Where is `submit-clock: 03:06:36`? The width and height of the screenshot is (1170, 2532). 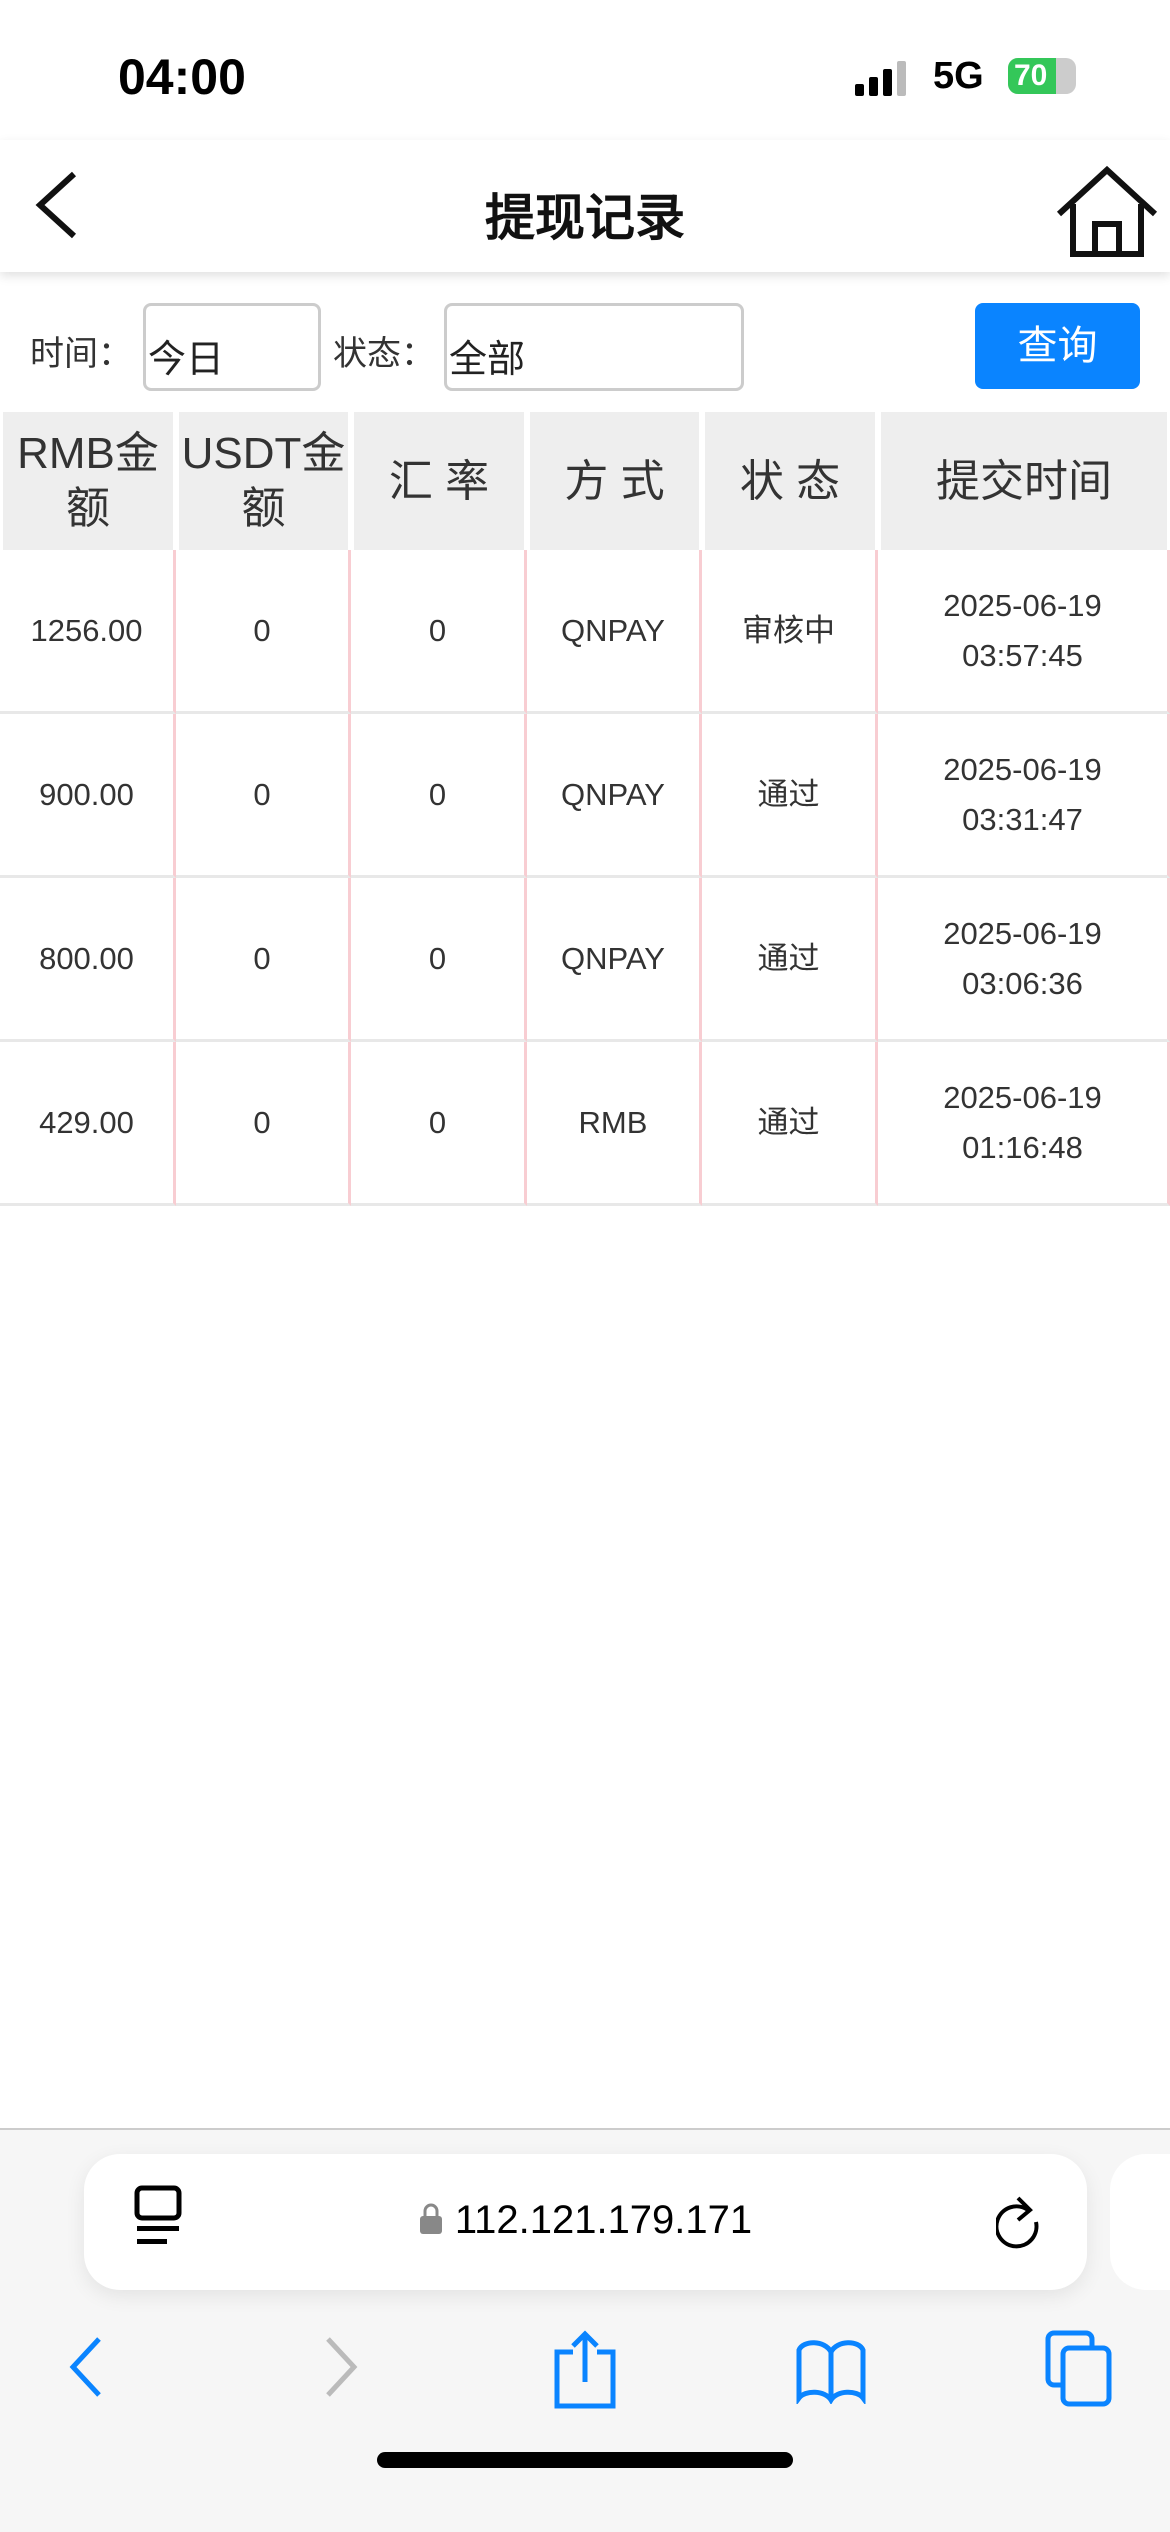
submit-clock: 03:06:36 is located at coordinates (1022, 983).